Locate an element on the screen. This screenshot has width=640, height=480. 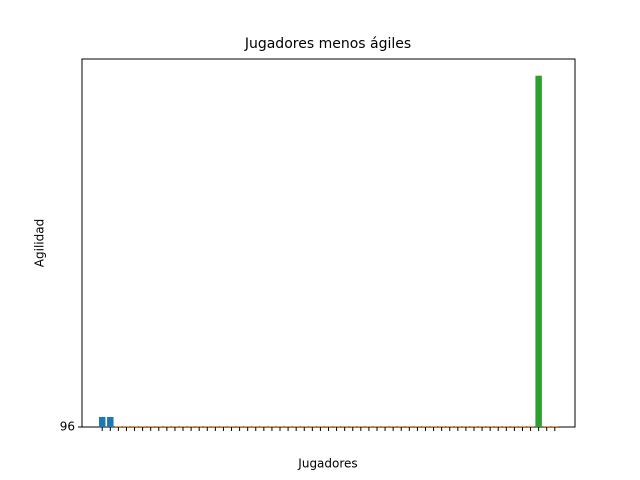
y-axis-label: Agilidad is located at coordinates (40, 243).